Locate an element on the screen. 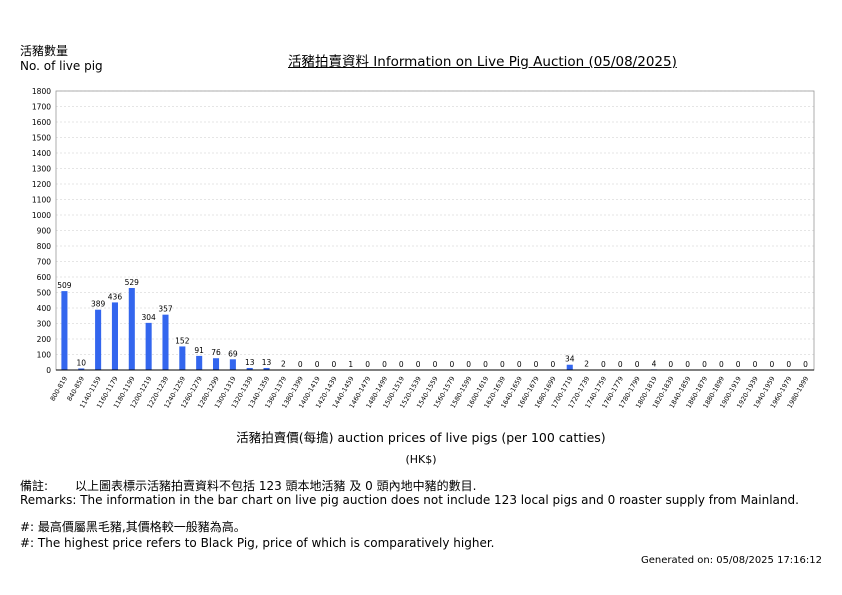 This screenshot has width=842, height=595. y-tick-label: 1100 is located at coordinates (41, 200).